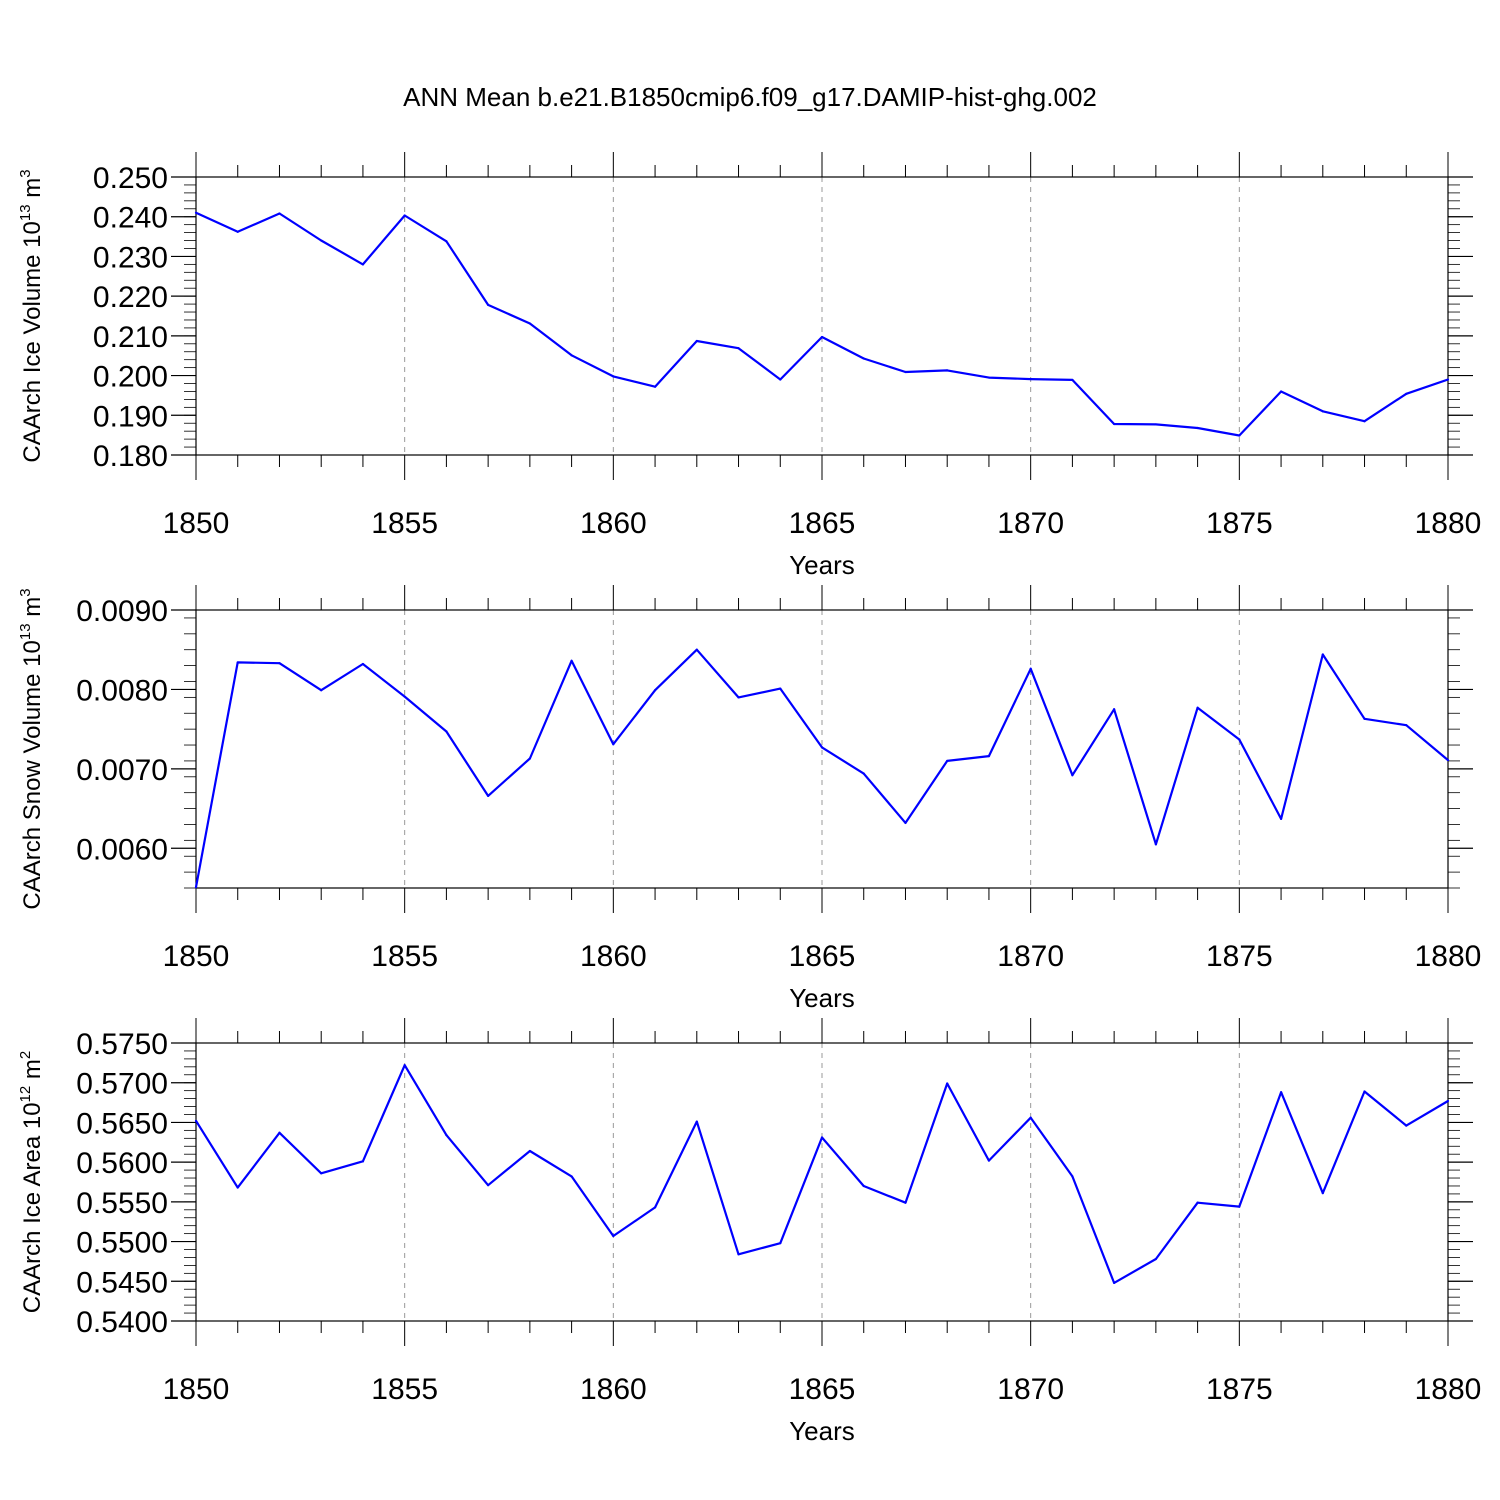  What do you see at coordinates (130, 297) in the screenshot?
I see `y-tick-label: 0.220` at bounding box center [130, 297].